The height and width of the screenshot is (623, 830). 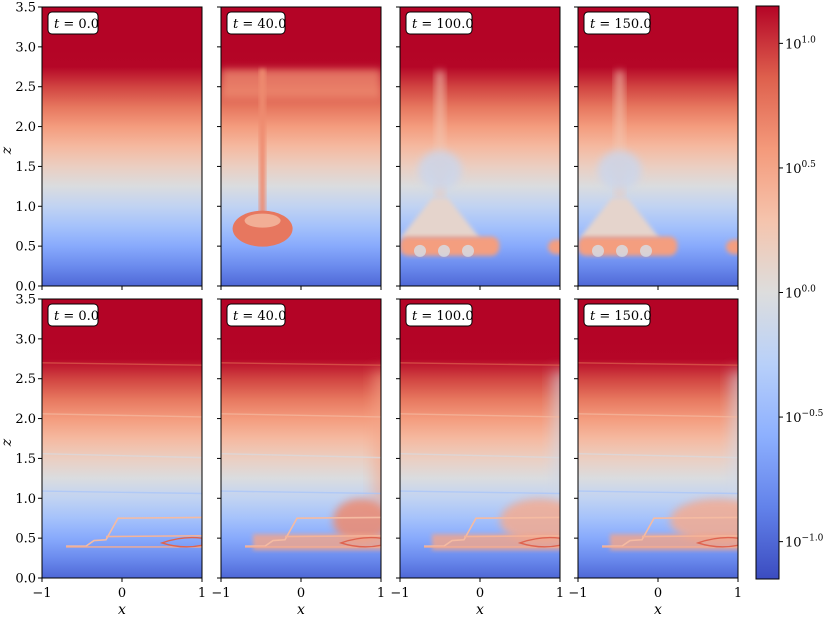 I want to click on colorbar-tick-label: 100.5, so click(x=800, y=168).